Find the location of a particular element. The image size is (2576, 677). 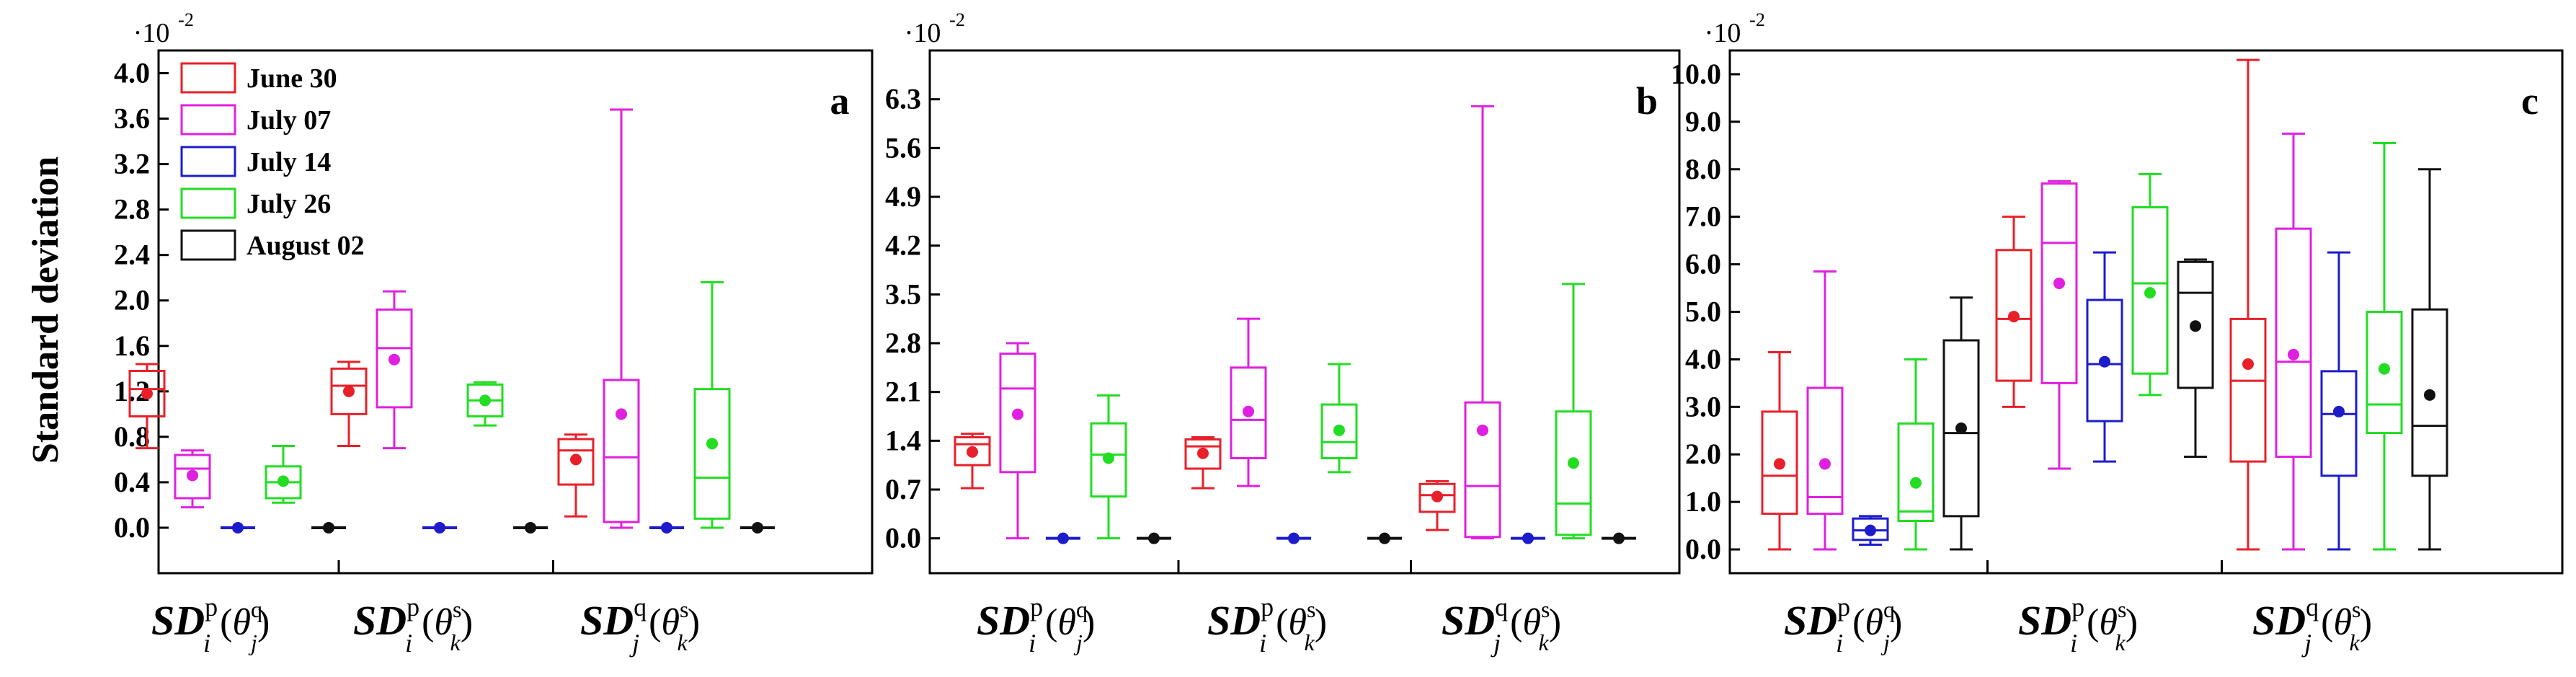

box-a-august-02-g0 is located at coordinates (328, 527).